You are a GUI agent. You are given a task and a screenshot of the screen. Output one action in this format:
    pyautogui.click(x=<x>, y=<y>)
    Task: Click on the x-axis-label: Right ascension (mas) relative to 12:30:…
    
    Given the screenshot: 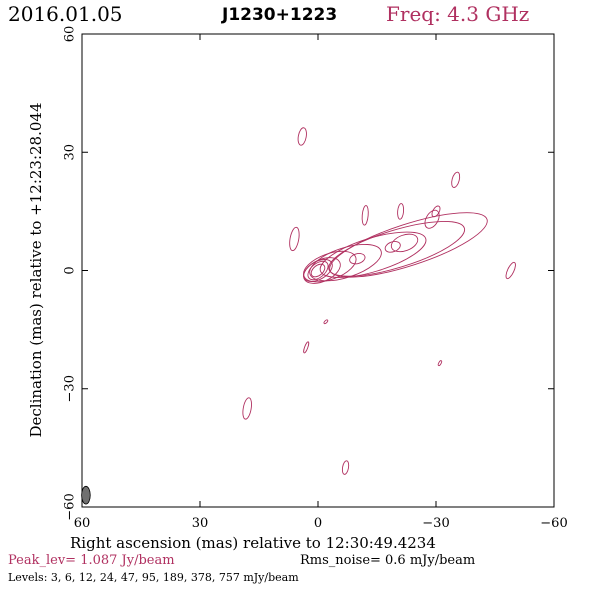 What is the action you would take?
    pyautogui.click(x=253, y=543)
    